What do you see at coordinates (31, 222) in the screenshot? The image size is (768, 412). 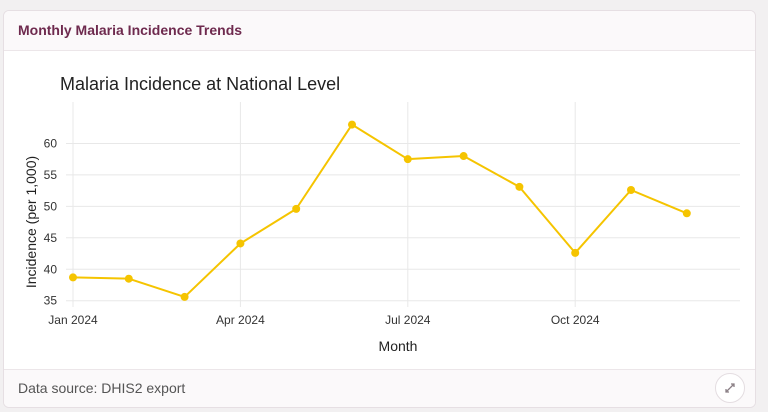 I see `y-axis-label: Incidence (per 1,000)` at bounding box center [31, 222].